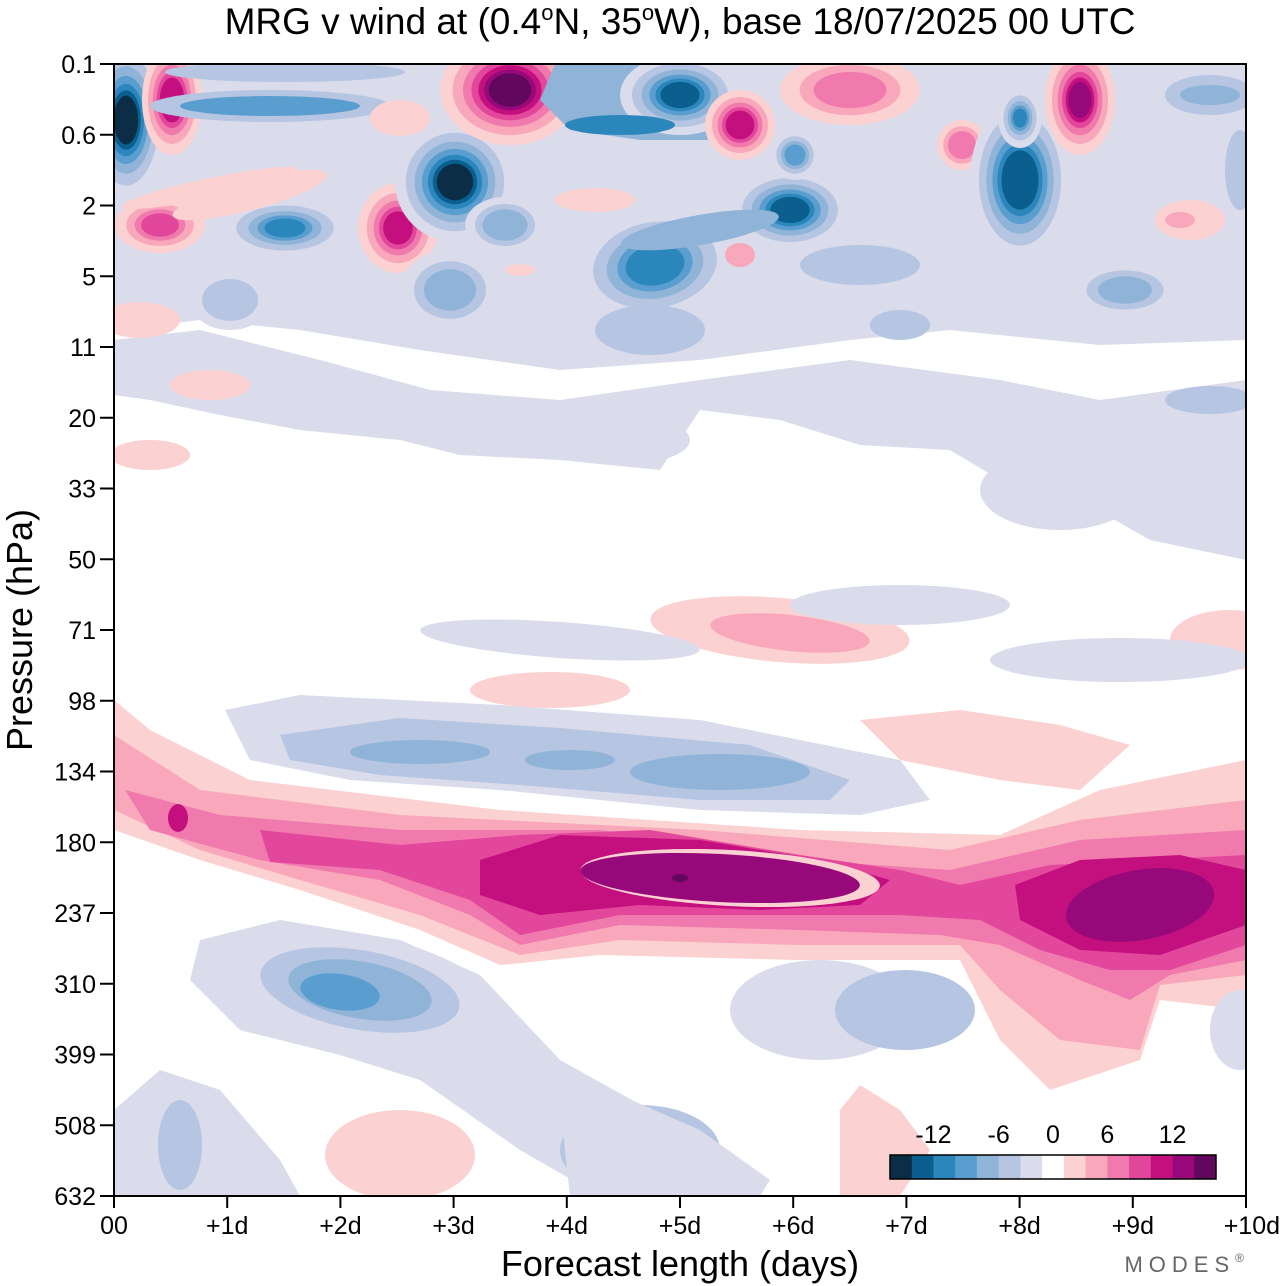 The width and height of the screenshot is (1280, 1286). Describe the element at coordinates (75, 914) in the screenshot. I see `y-tick-label: 237` at that location.